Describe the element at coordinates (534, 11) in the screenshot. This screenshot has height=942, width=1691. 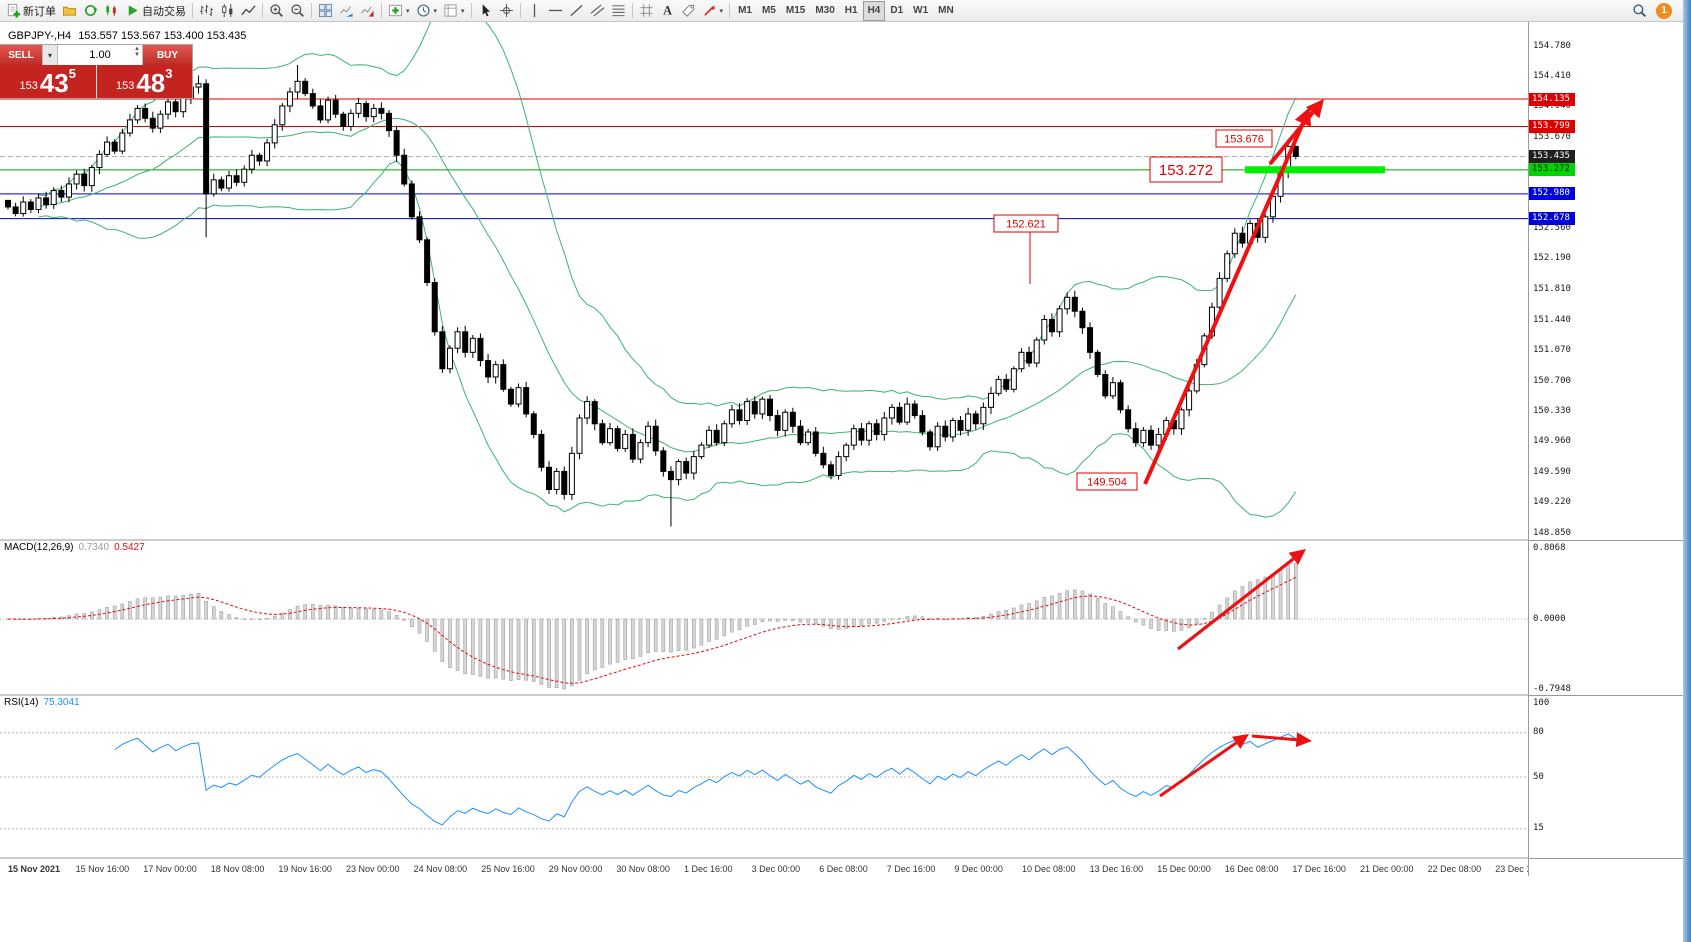
I see `vertical-line-button` at that location.